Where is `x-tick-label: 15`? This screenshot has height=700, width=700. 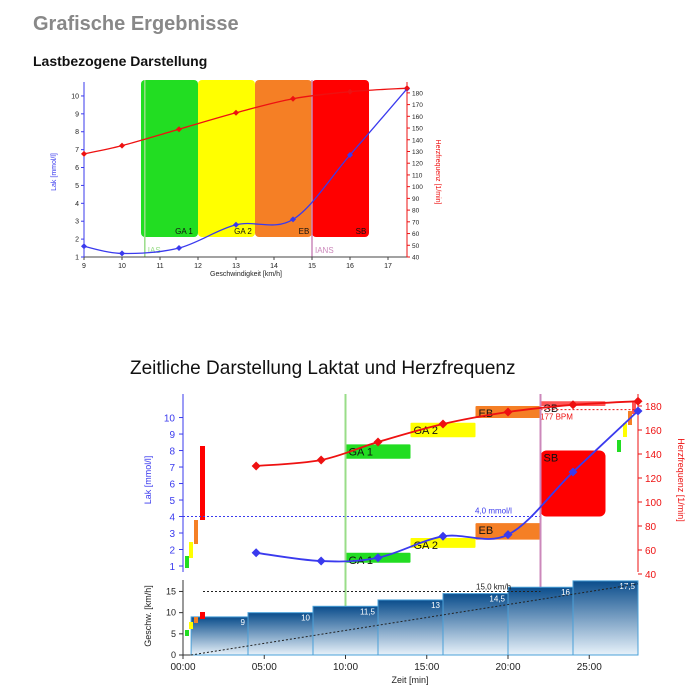 x-tick-label: 15 is located at coordinates (312, 266).